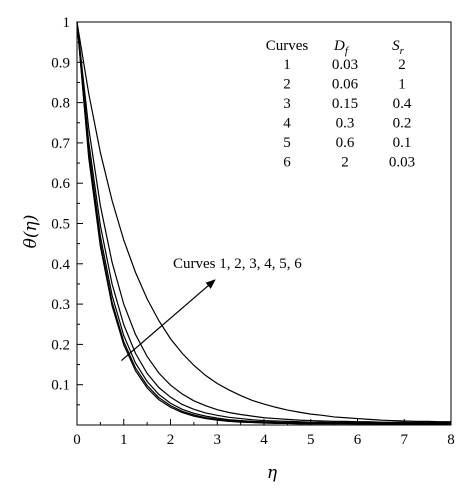 This screenshot has width=471, height=500. Describe the element at coordinates (345, 124) in the screenshot. I see `legend-cell-df: 0.3` at that location.